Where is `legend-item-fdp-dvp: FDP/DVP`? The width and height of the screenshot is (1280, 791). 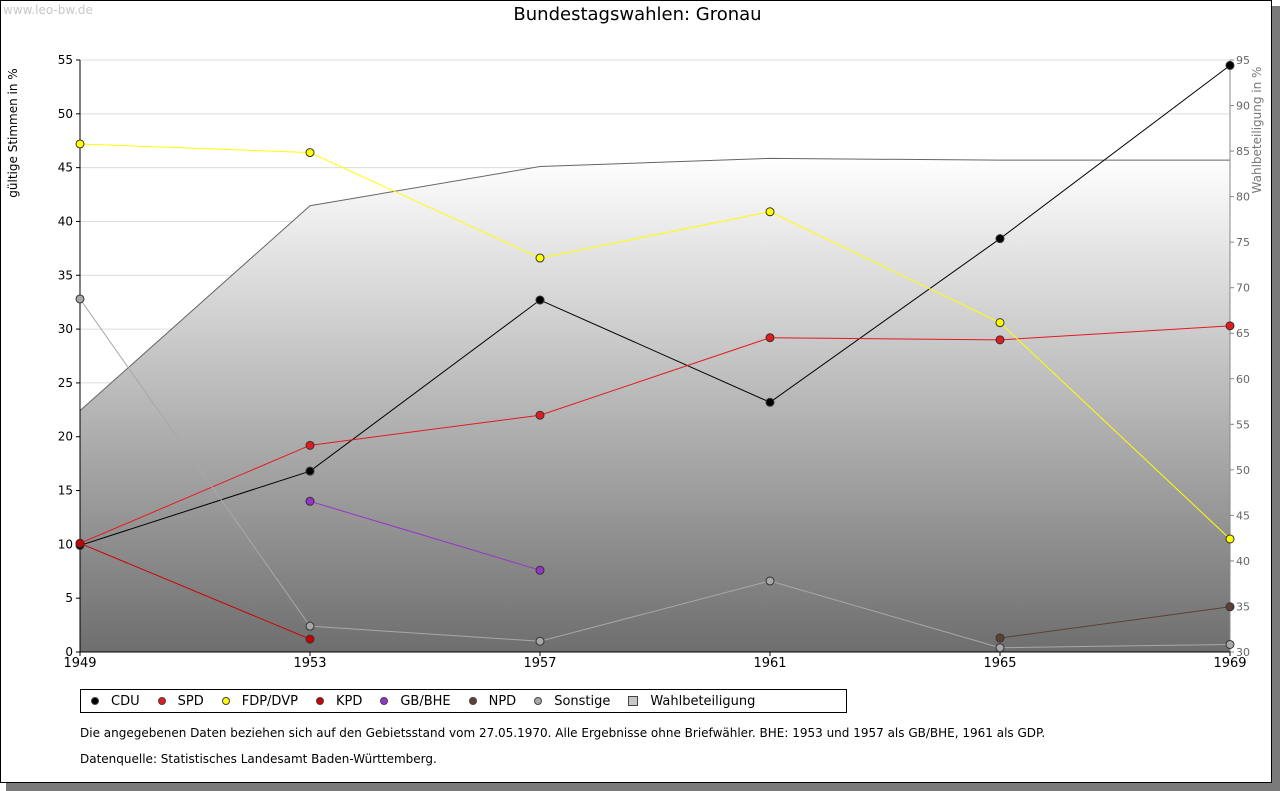 legend-item-fdp-dvp: FDP/DVP is located at coordinates (259, 701).